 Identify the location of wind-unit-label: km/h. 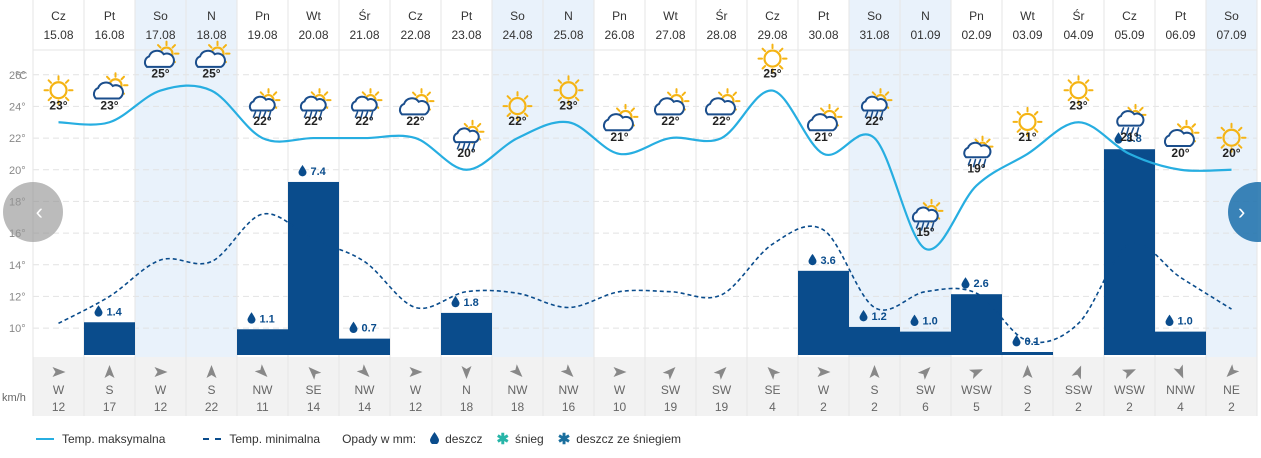
(14, 398).